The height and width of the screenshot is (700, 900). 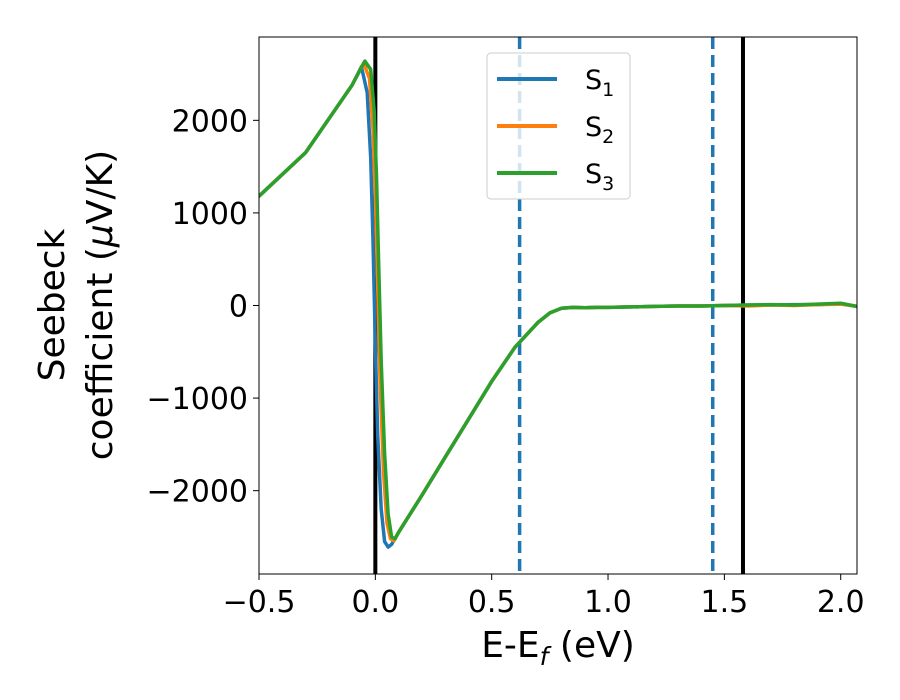 What do you see at coordinates (608, 602) in the screenshot?
I see `x-tick-label: 1.0` at bounding box center [608, 602].